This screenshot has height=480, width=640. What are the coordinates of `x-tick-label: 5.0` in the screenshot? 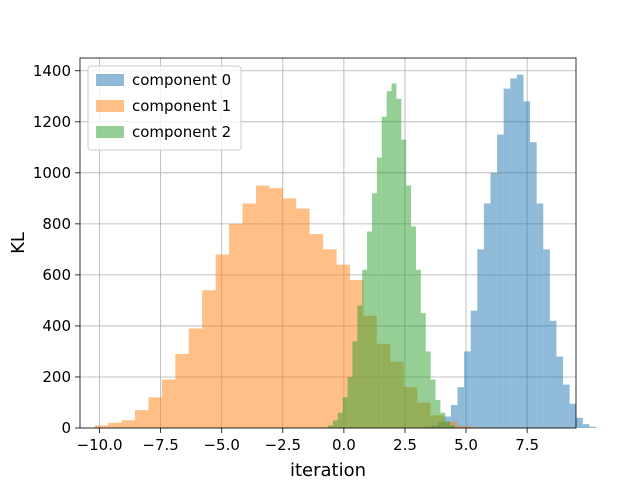 It's located at (466, 445).